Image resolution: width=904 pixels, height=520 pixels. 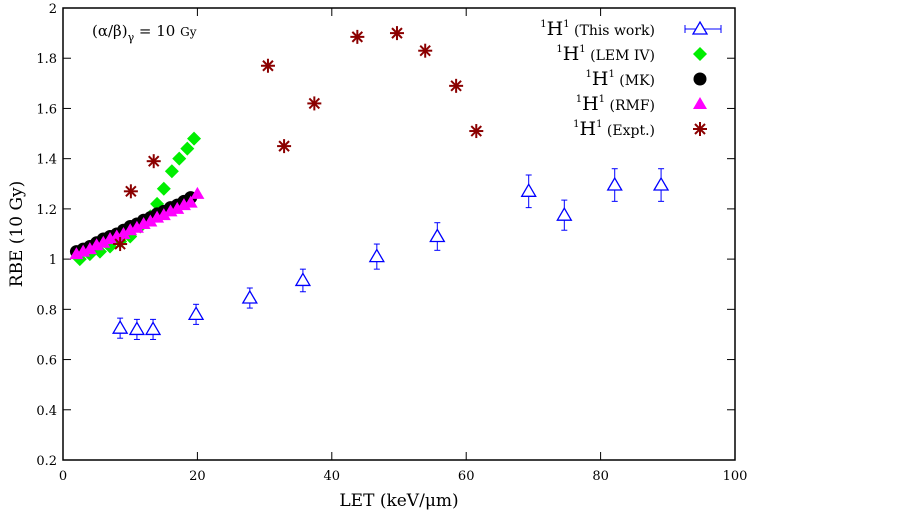 I want to click on y-tick-label: 1.6, so click(x=46, y=109).